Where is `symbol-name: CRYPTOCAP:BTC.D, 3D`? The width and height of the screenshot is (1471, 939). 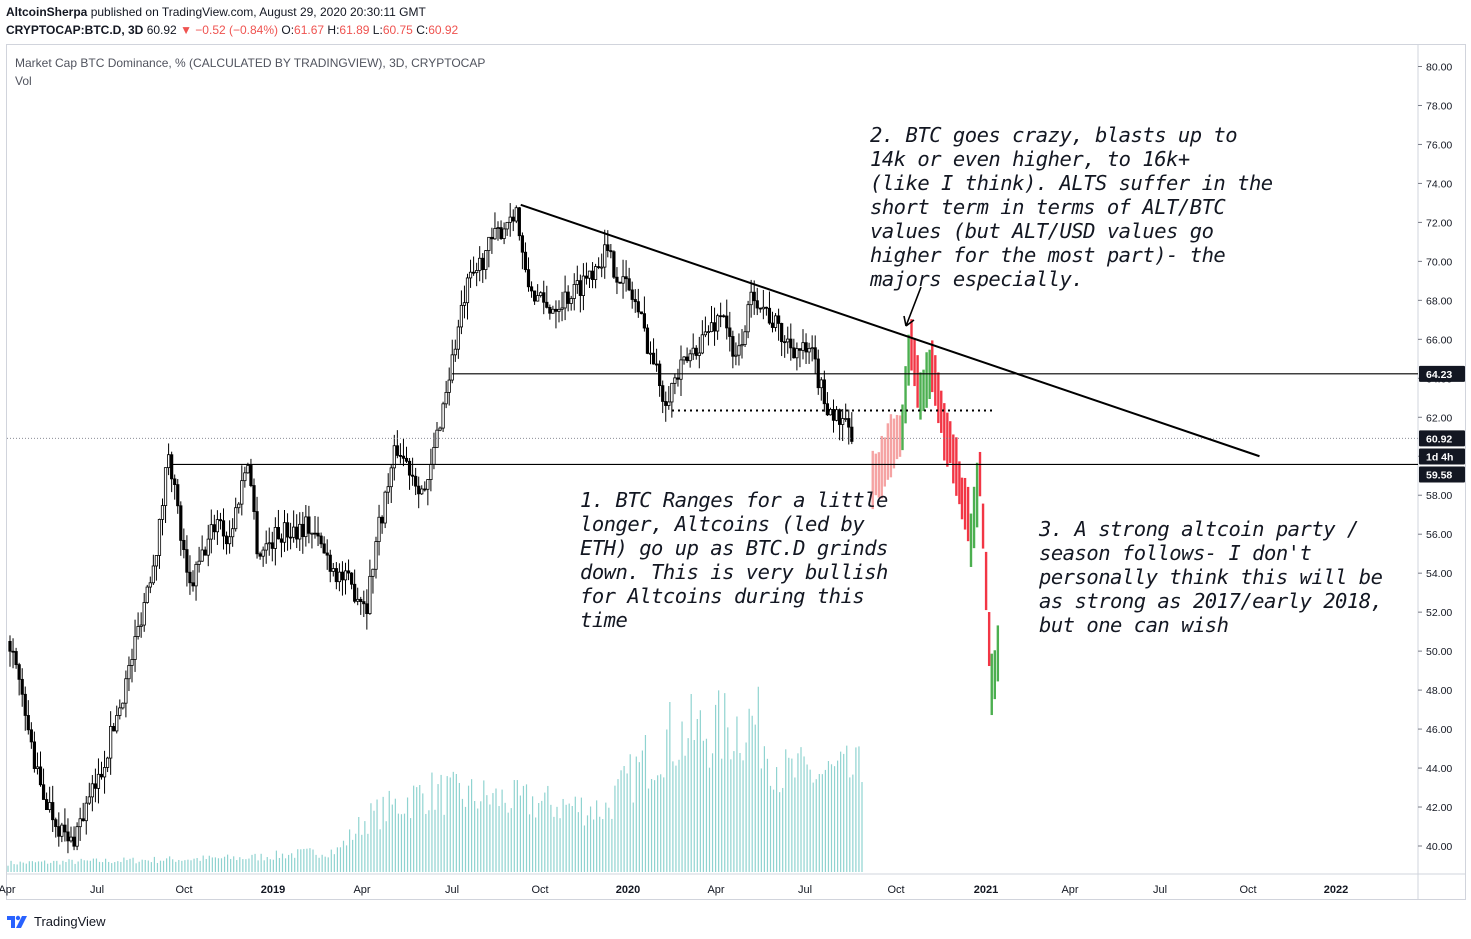 symbol-name: CRYPTOCAP:BTC.D, 3D is located at coordinates (75, 30).